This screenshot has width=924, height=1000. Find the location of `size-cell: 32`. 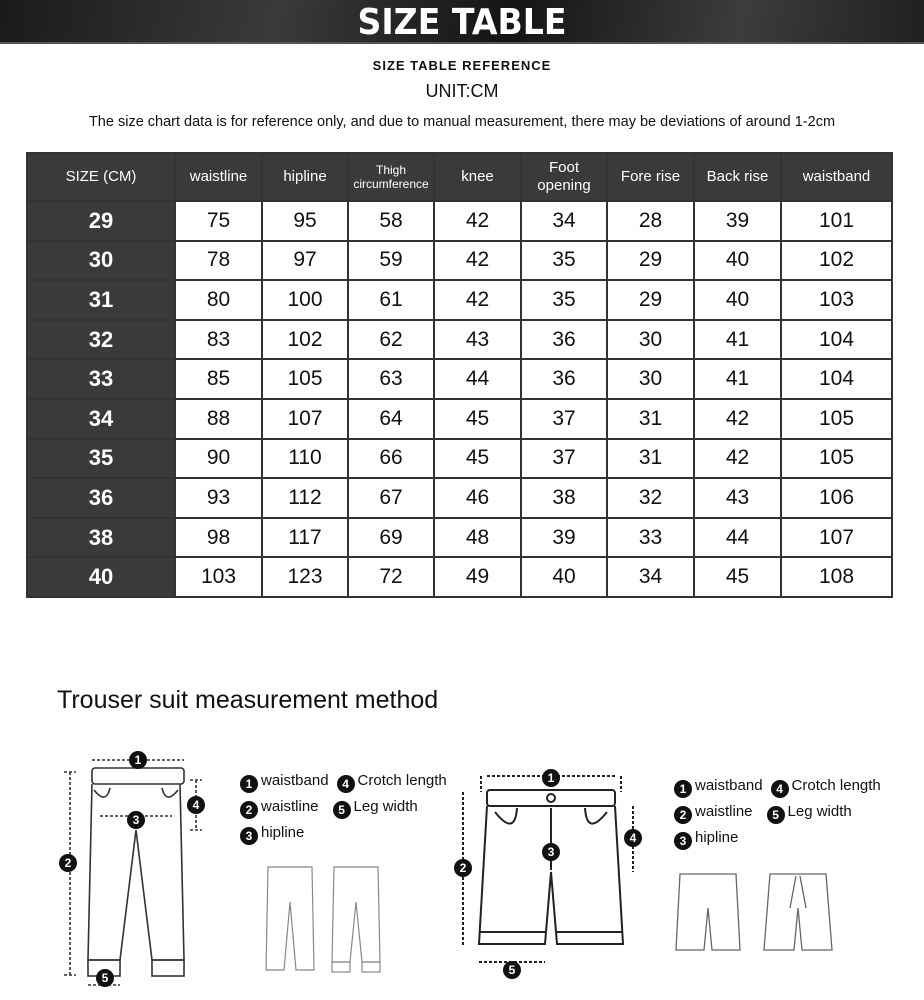

size-cell: 32 is located at coordinates (101, 339).